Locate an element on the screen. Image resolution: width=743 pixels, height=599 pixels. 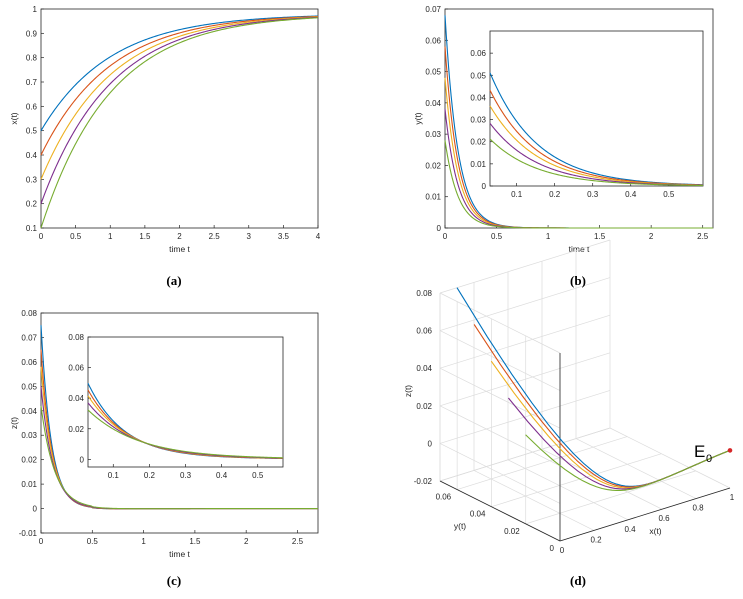
b-inset-y-tick-label: 0 is located at coordinates (484, 186).